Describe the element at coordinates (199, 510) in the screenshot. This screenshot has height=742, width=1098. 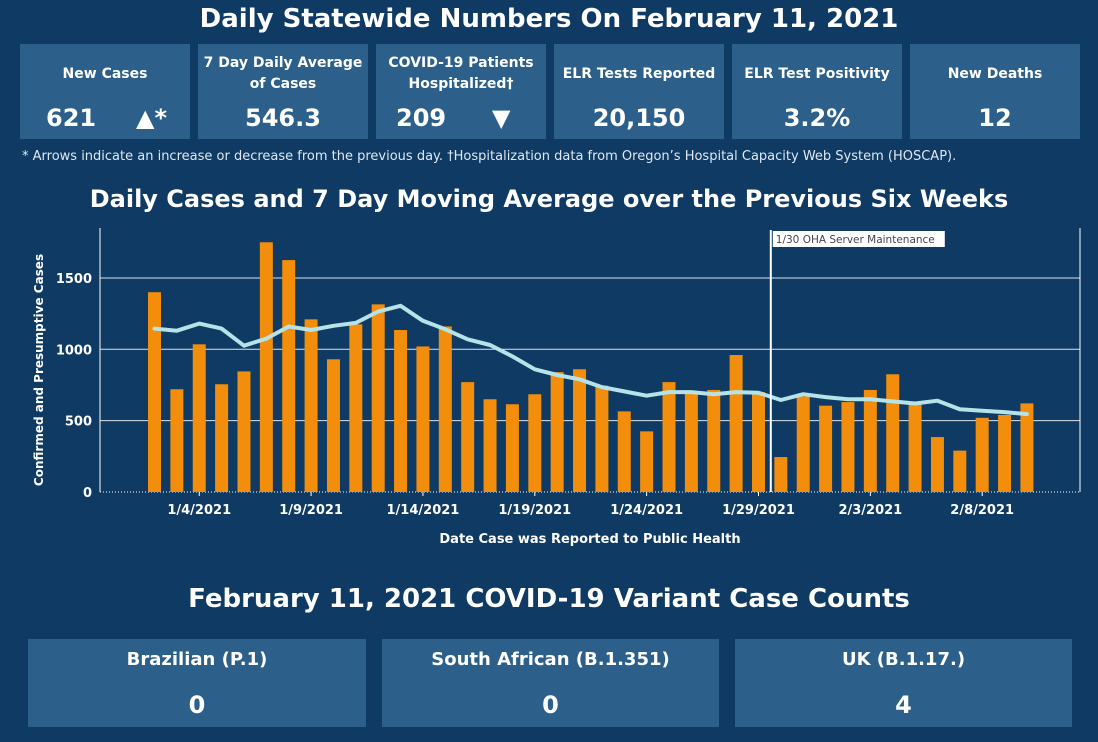
I see `x-tick-label: 1/4/2021` at that location.